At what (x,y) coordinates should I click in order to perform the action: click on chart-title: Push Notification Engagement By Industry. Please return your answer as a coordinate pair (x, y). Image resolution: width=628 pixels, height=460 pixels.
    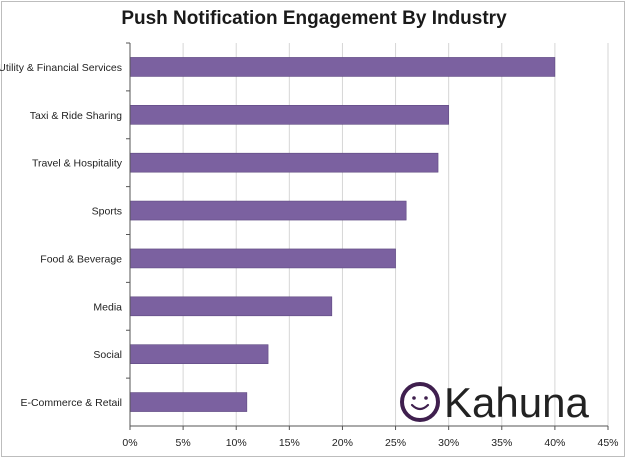
    Looking at the image, I should click on (314, 18).